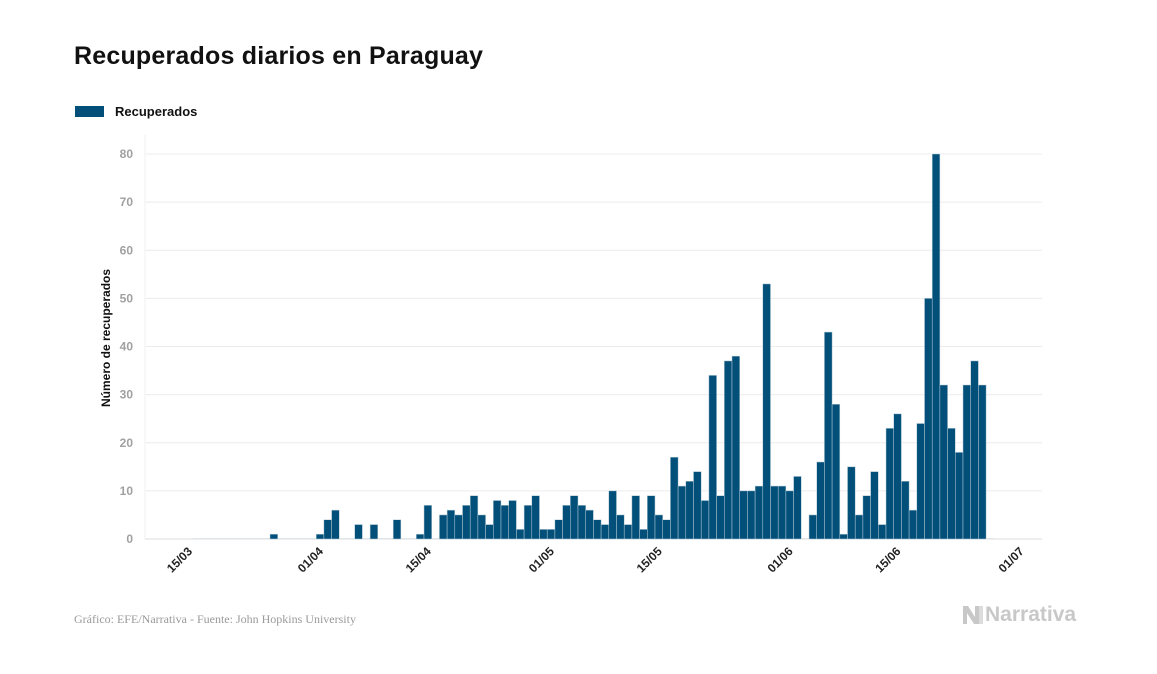 This screenshot has width=1157, height=674. I want to click on bar-11/04, so click(404, 538).